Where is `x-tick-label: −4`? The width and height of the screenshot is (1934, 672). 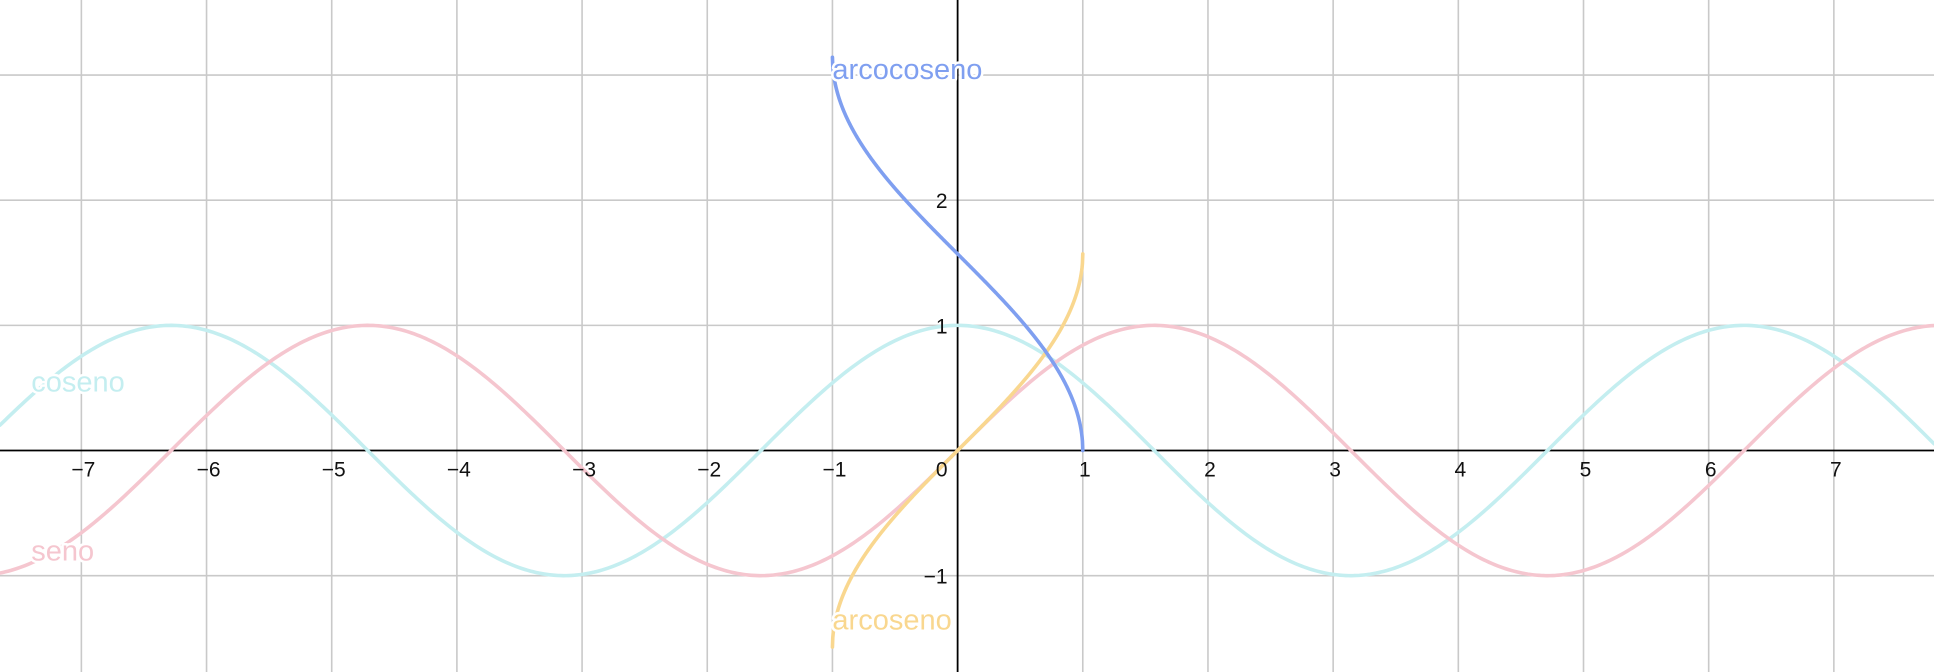
x-tick-label: −4 is located at coordinates (459, 470).